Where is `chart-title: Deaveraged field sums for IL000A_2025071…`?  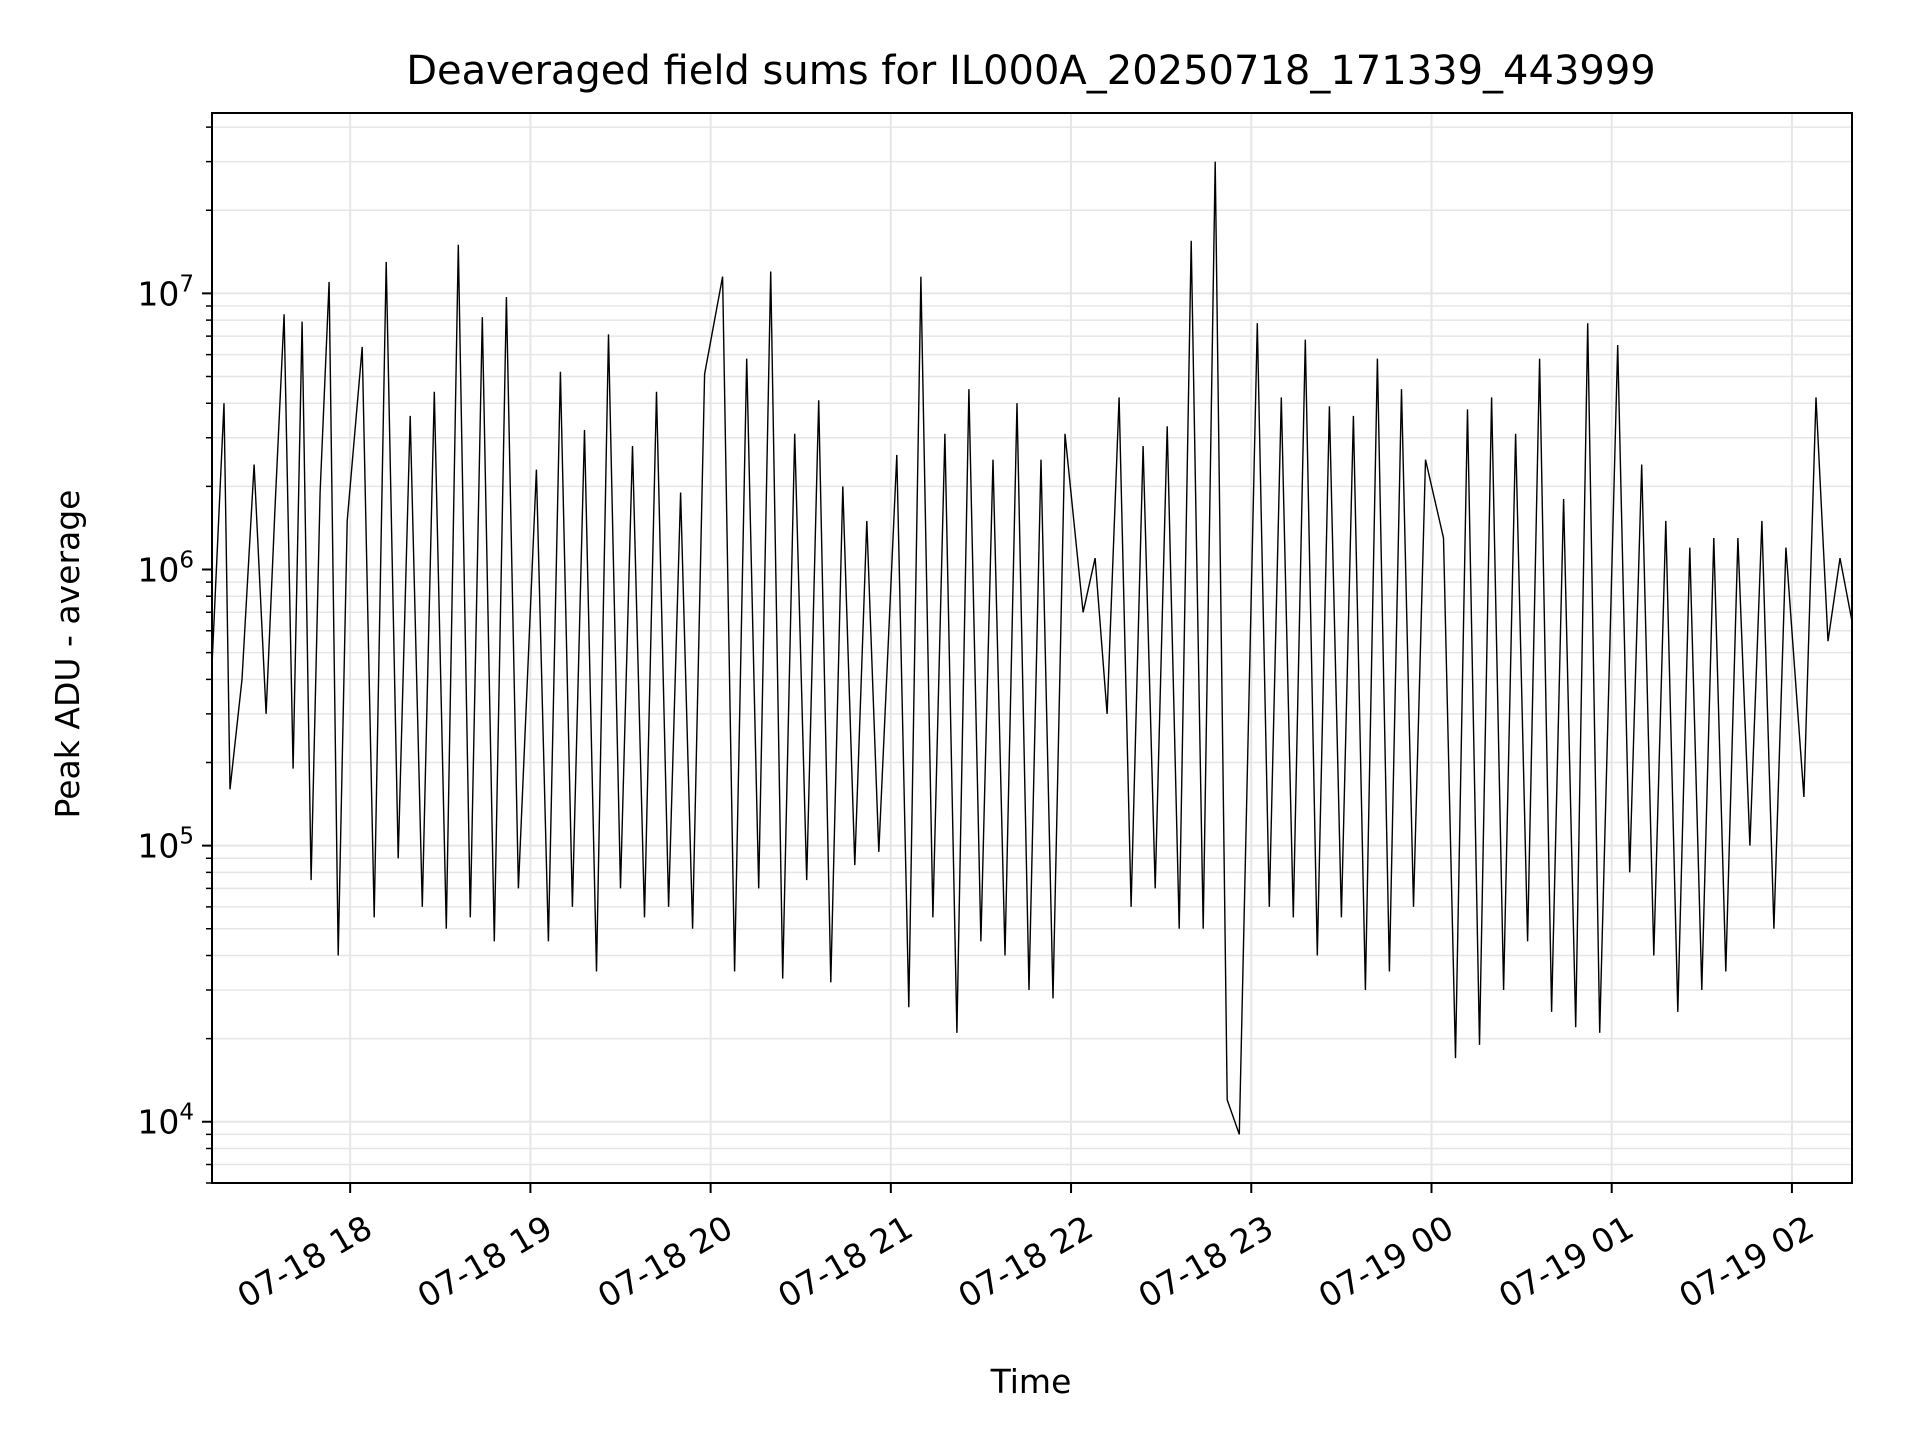
chart-title: Deaveraged field sums for IL000A_2025071… is located at coordinates (1031, 71).